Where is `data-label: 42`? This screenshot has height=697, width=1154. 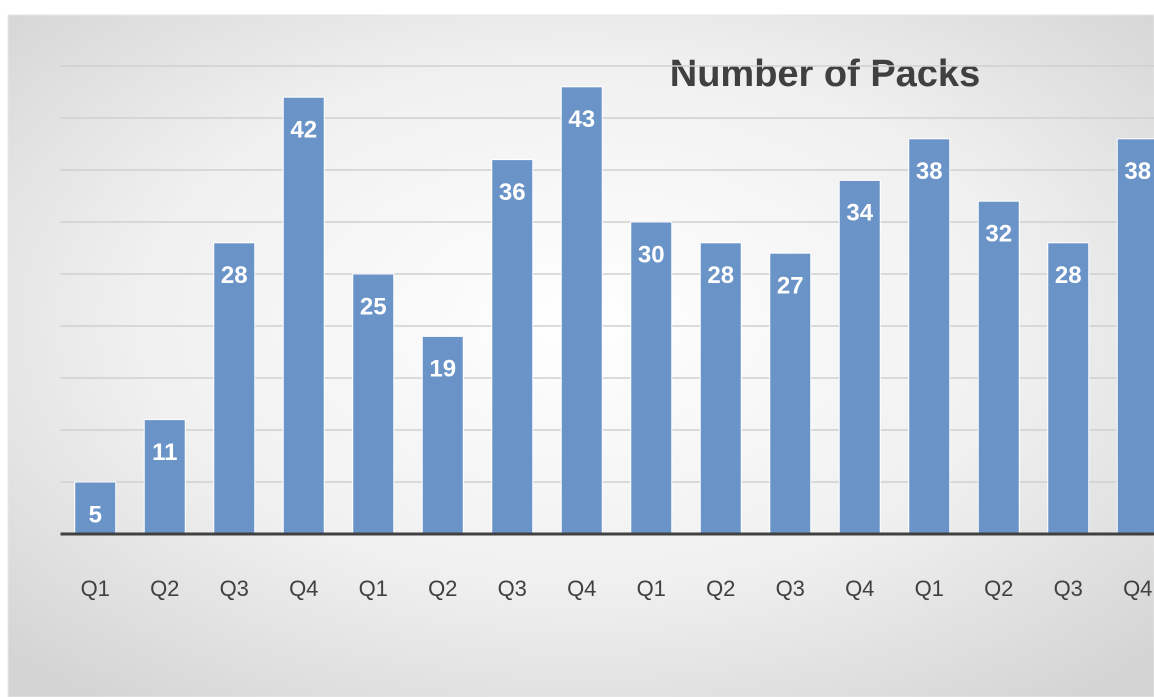
data-label: 42 is located at coordinates (303, 130).